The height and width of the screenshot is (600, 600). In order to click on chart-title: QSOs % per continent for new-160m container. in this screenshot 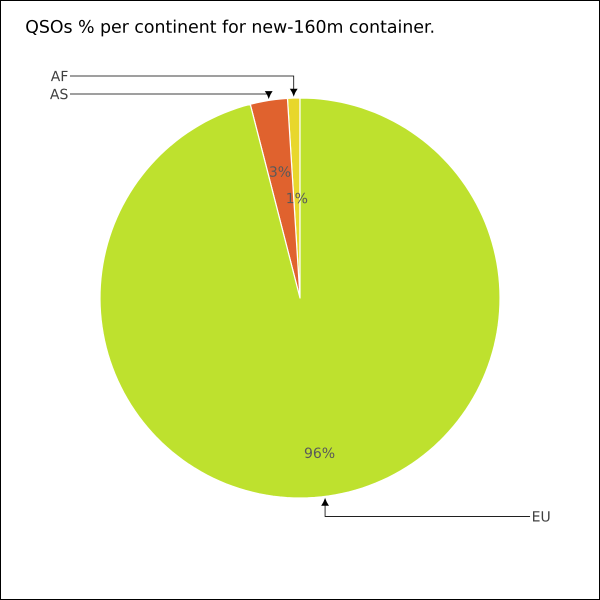, I will do `click(230, 28)`.